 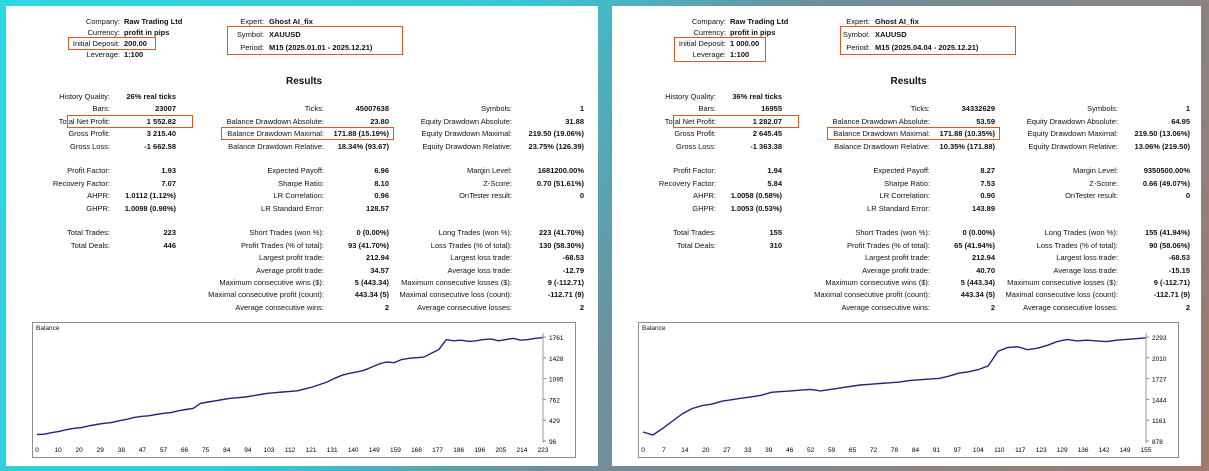 What do you see at coordinates (332, 450) in the screenshot?
I see `x-tick-label: 131` at bounding box center [332, 450].